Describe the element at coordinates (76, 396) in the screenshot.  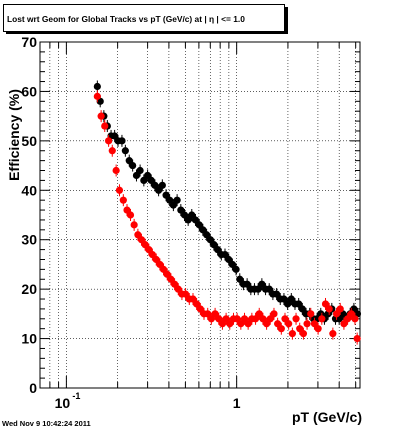
I see `x-tick-exponent: -1` at that location.